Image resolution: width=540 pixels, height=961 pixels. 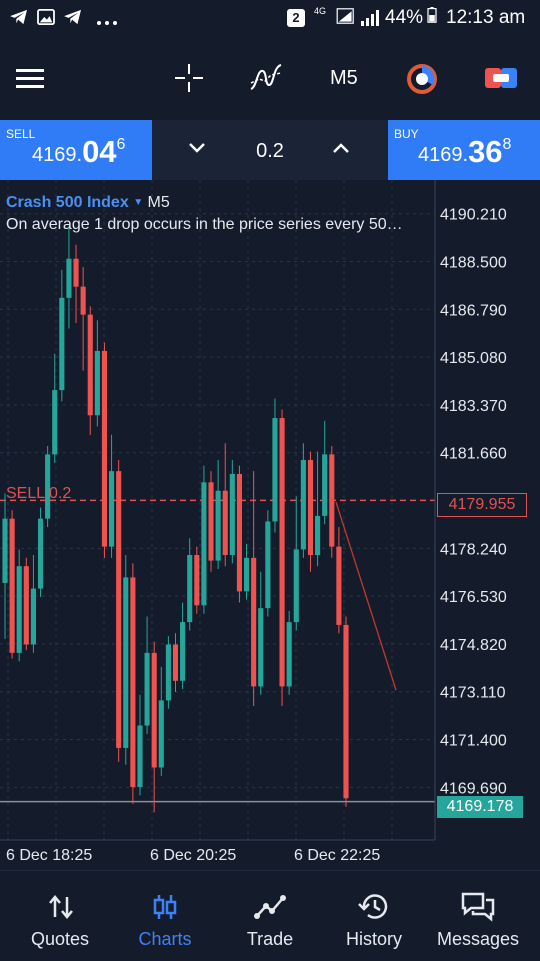 What do you see at coordinates (21, 134) in the screenshot?
I see `sell-label: SELL` at bounding box center [21, 134].